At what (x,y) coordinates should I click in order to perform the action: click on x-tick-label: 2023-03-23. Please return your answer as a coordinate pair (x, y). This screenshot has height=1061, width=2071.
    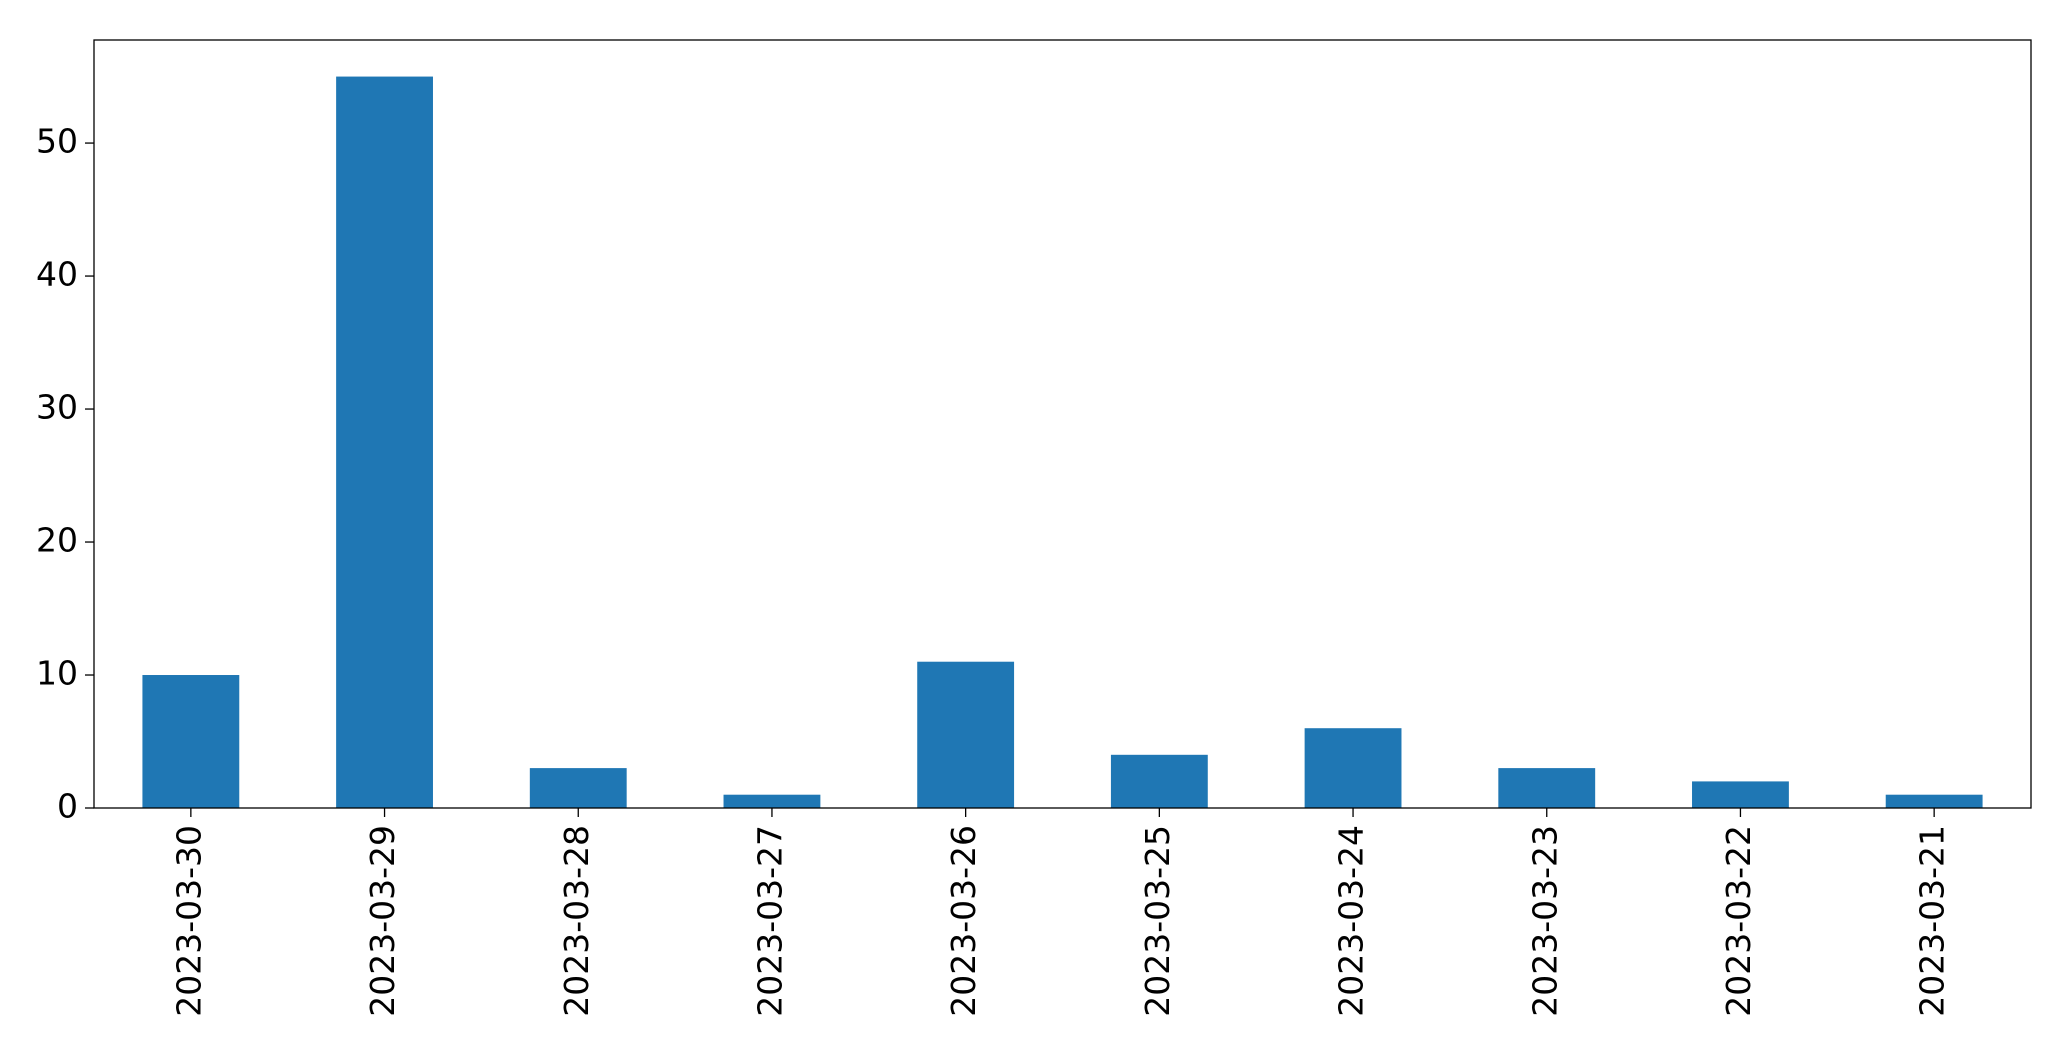
    Looking at the image, I should click on (1544, 921).